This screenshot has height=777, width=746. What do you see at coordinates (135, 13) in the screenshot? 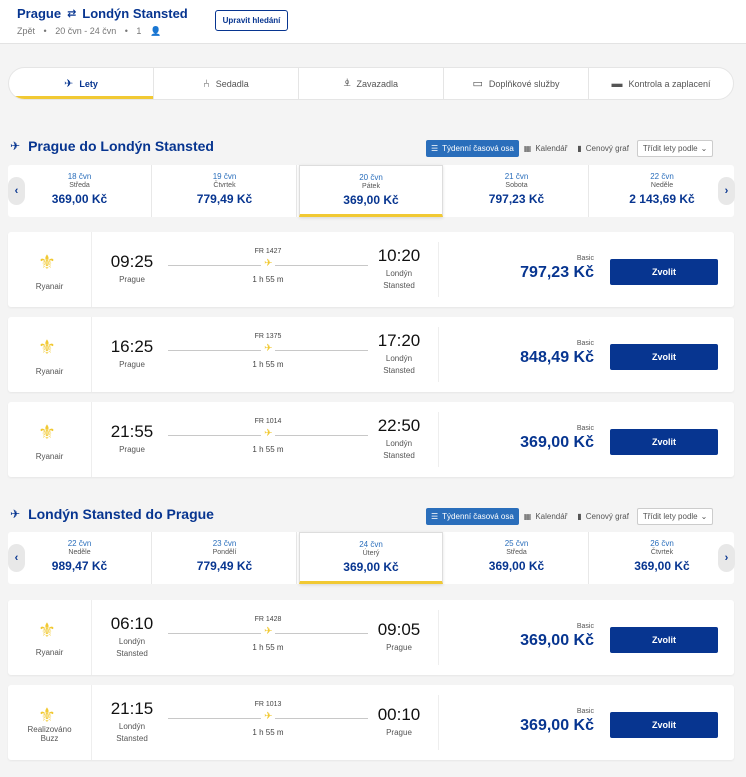
I see `destination-label: Londýn Stansted` at bounding box center [135, 13].